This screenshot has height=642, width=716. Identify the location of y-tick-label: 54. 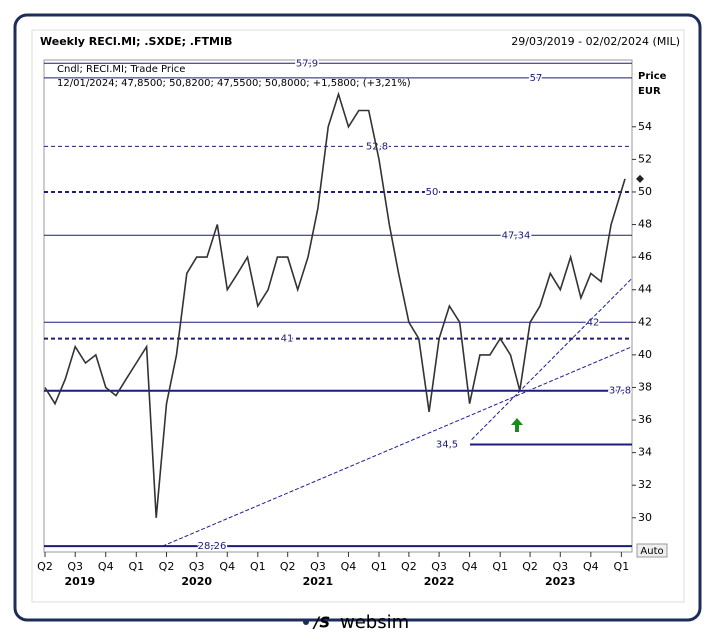
(645, 126).